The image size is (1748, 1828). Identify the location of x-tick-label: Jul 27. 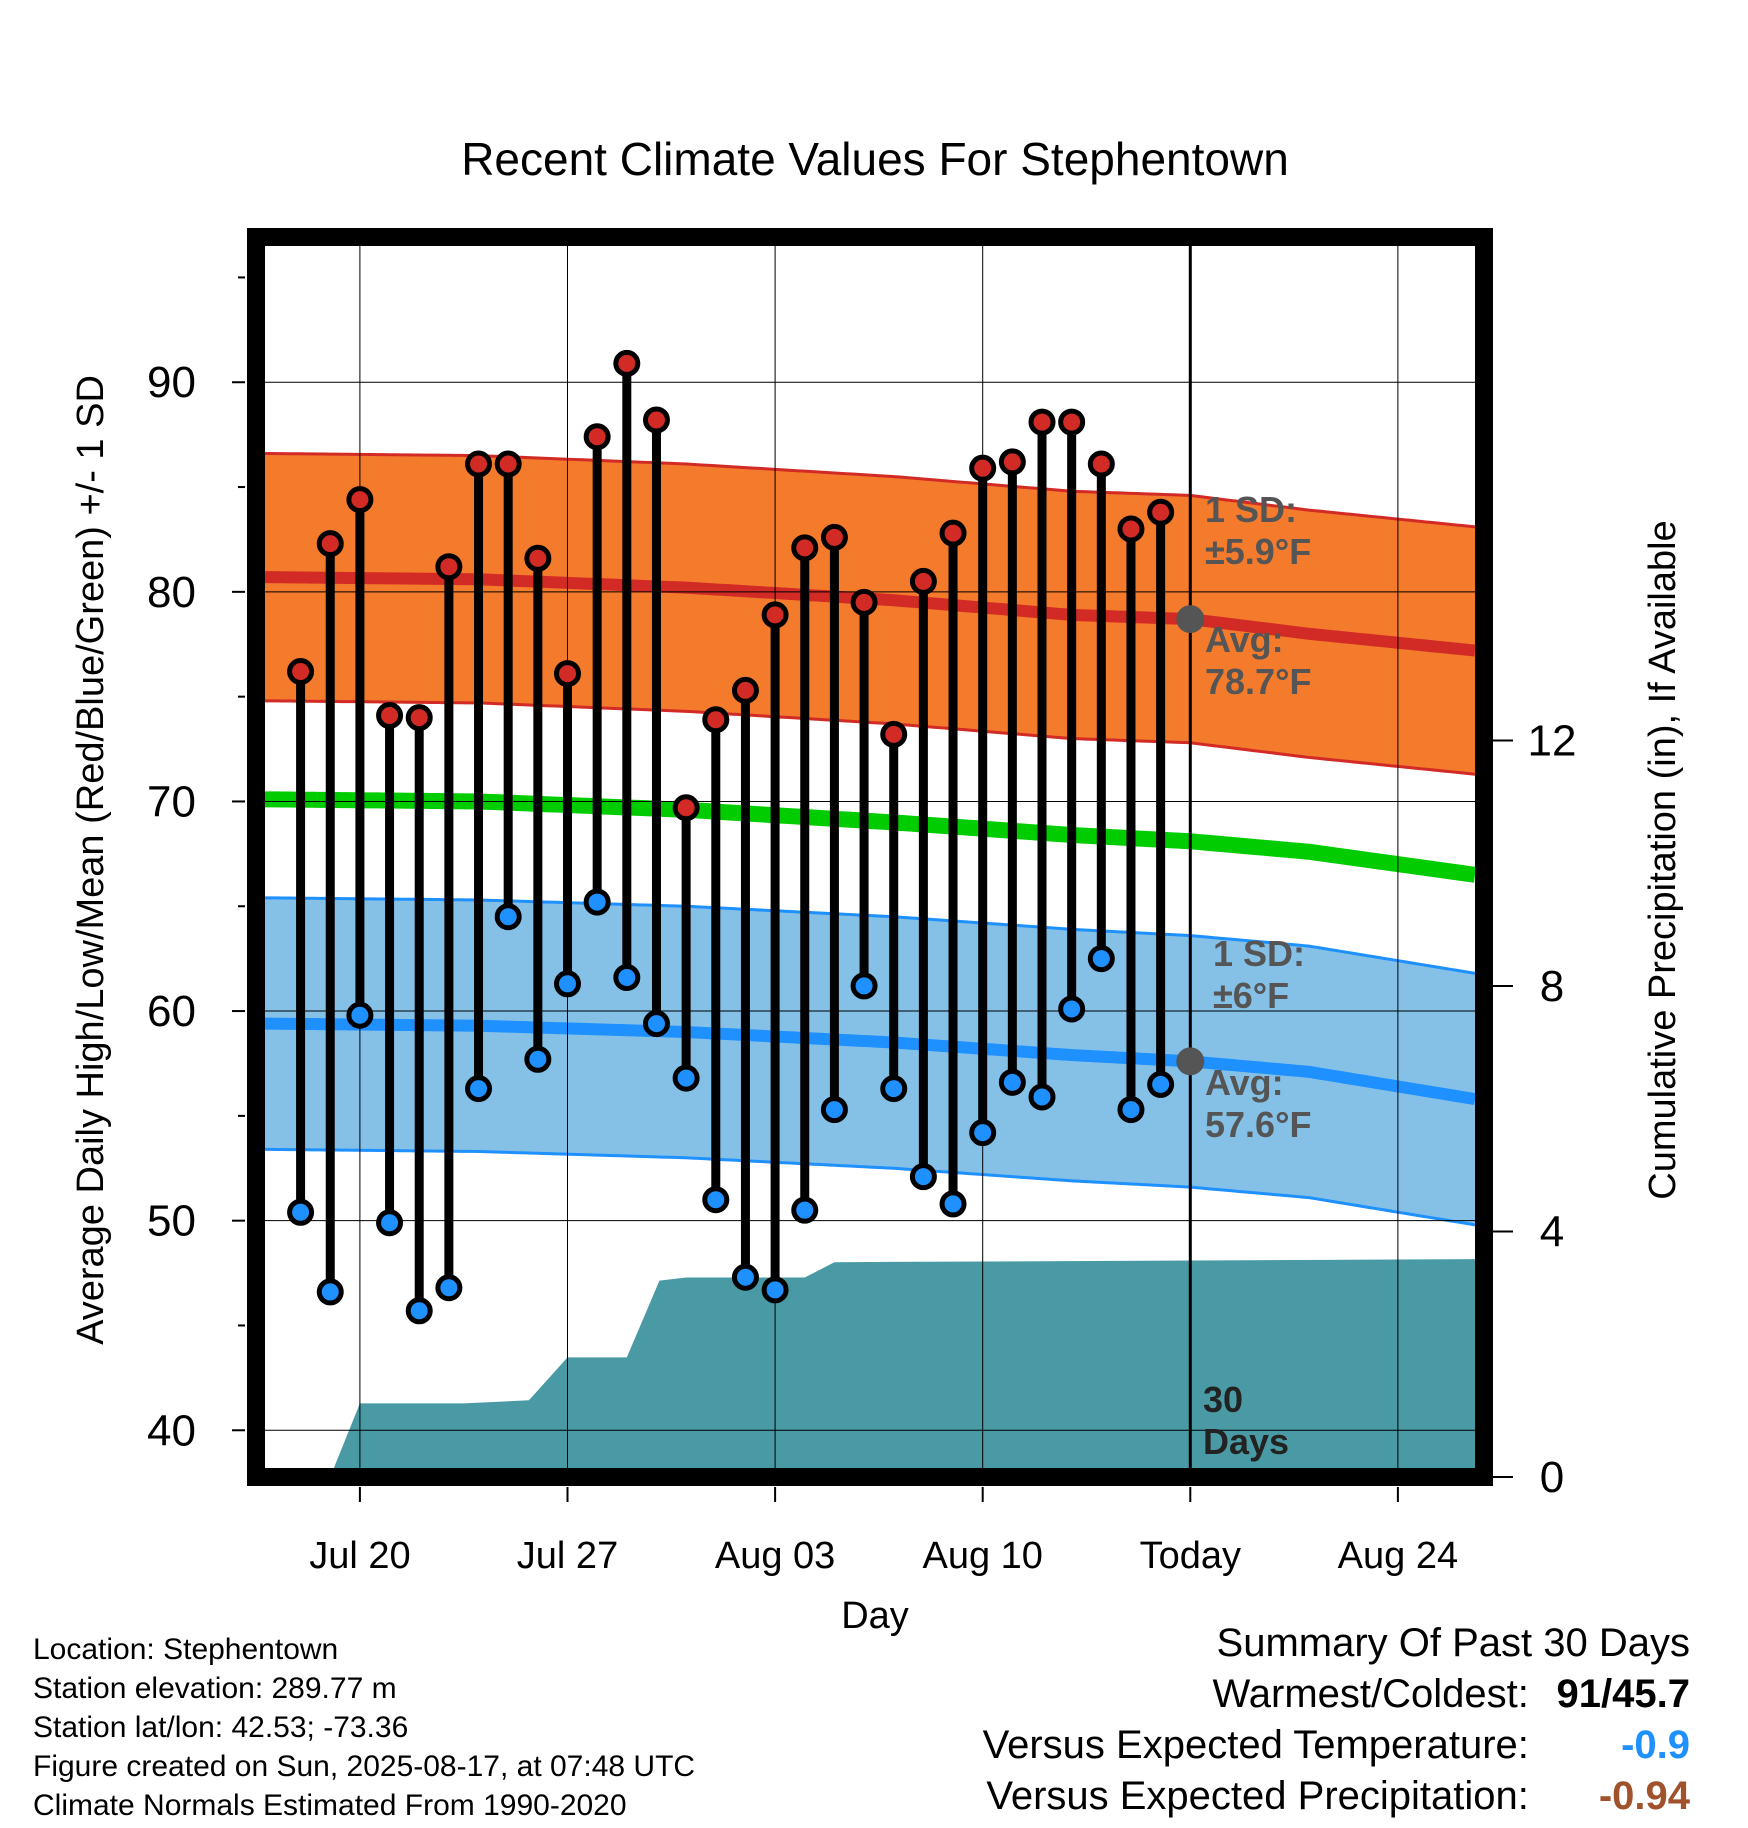
(567, 1556).